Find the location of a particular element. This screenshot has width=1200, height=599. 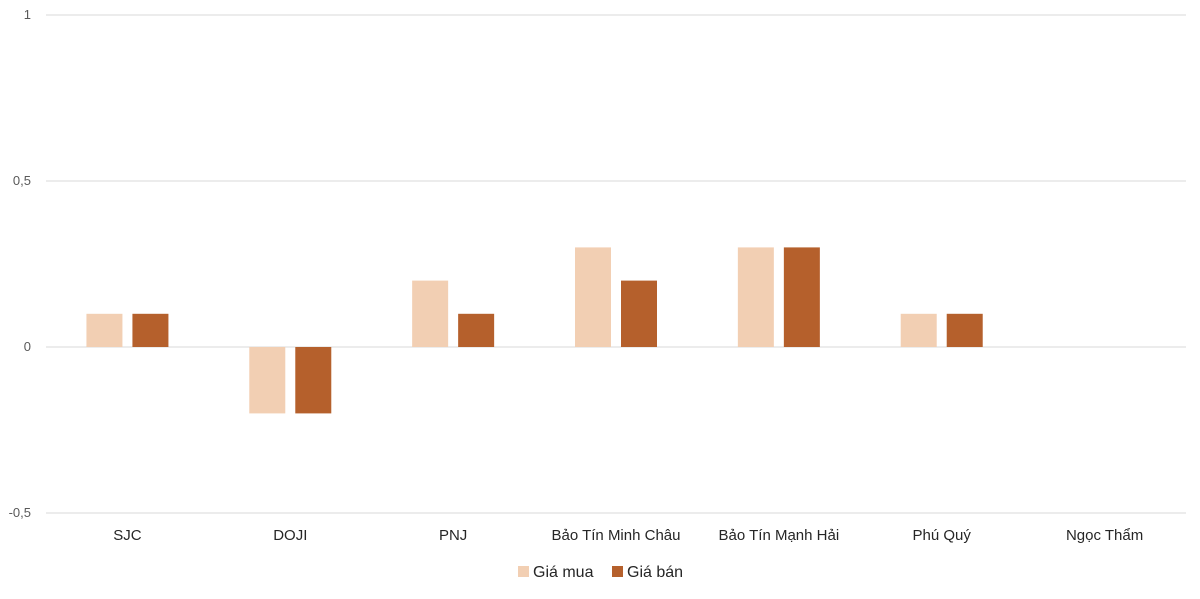

x-category-label: Bảo Tín Minh Châu is located at coordinates (616, 535).